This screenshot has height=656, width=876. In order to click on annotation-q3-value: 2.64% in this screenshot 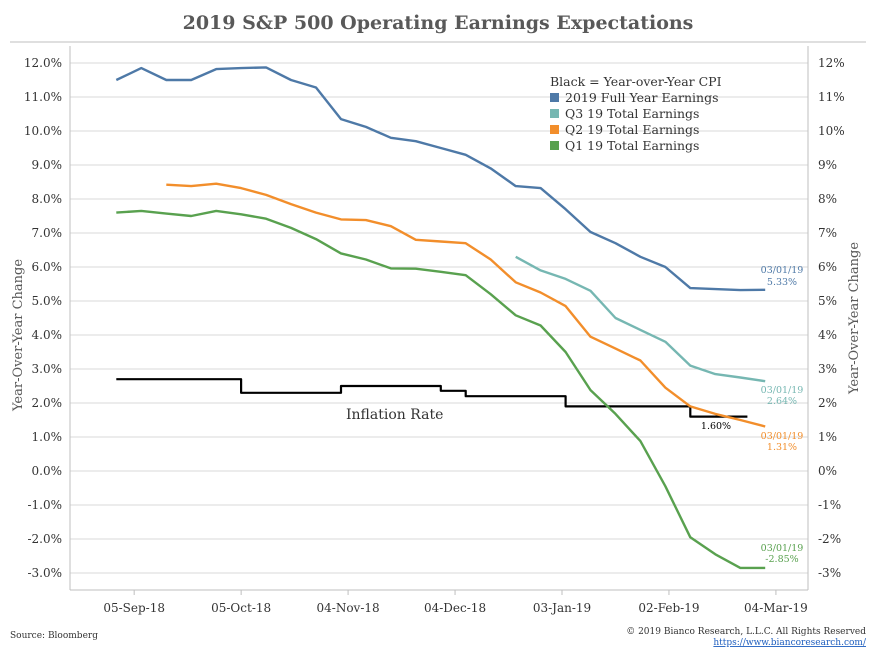, I will do `click(782, 401)`.